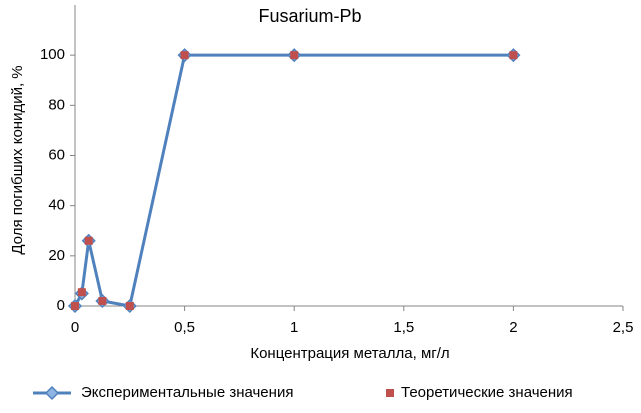  I want to click on x-tick-label: 1,5, so click(403, 327).